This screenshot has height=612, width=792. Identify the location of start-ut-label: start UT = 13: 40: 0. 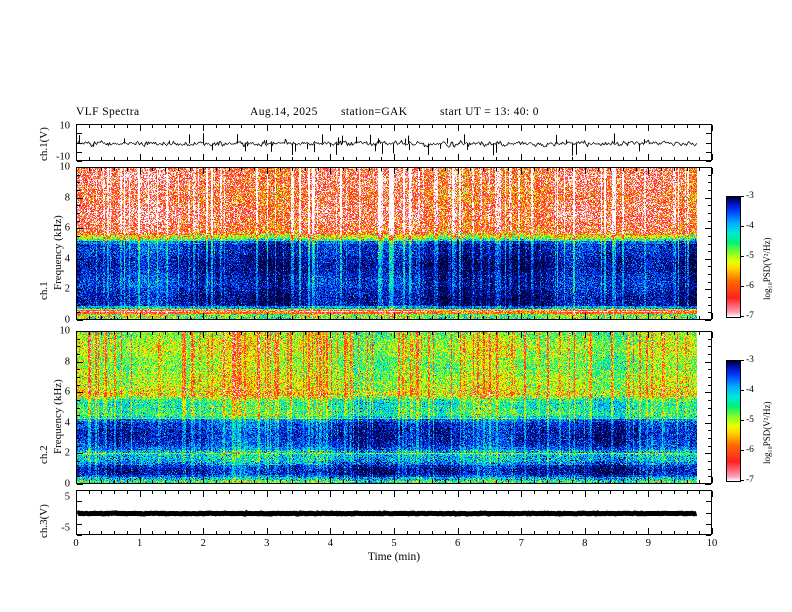
(489, 112).